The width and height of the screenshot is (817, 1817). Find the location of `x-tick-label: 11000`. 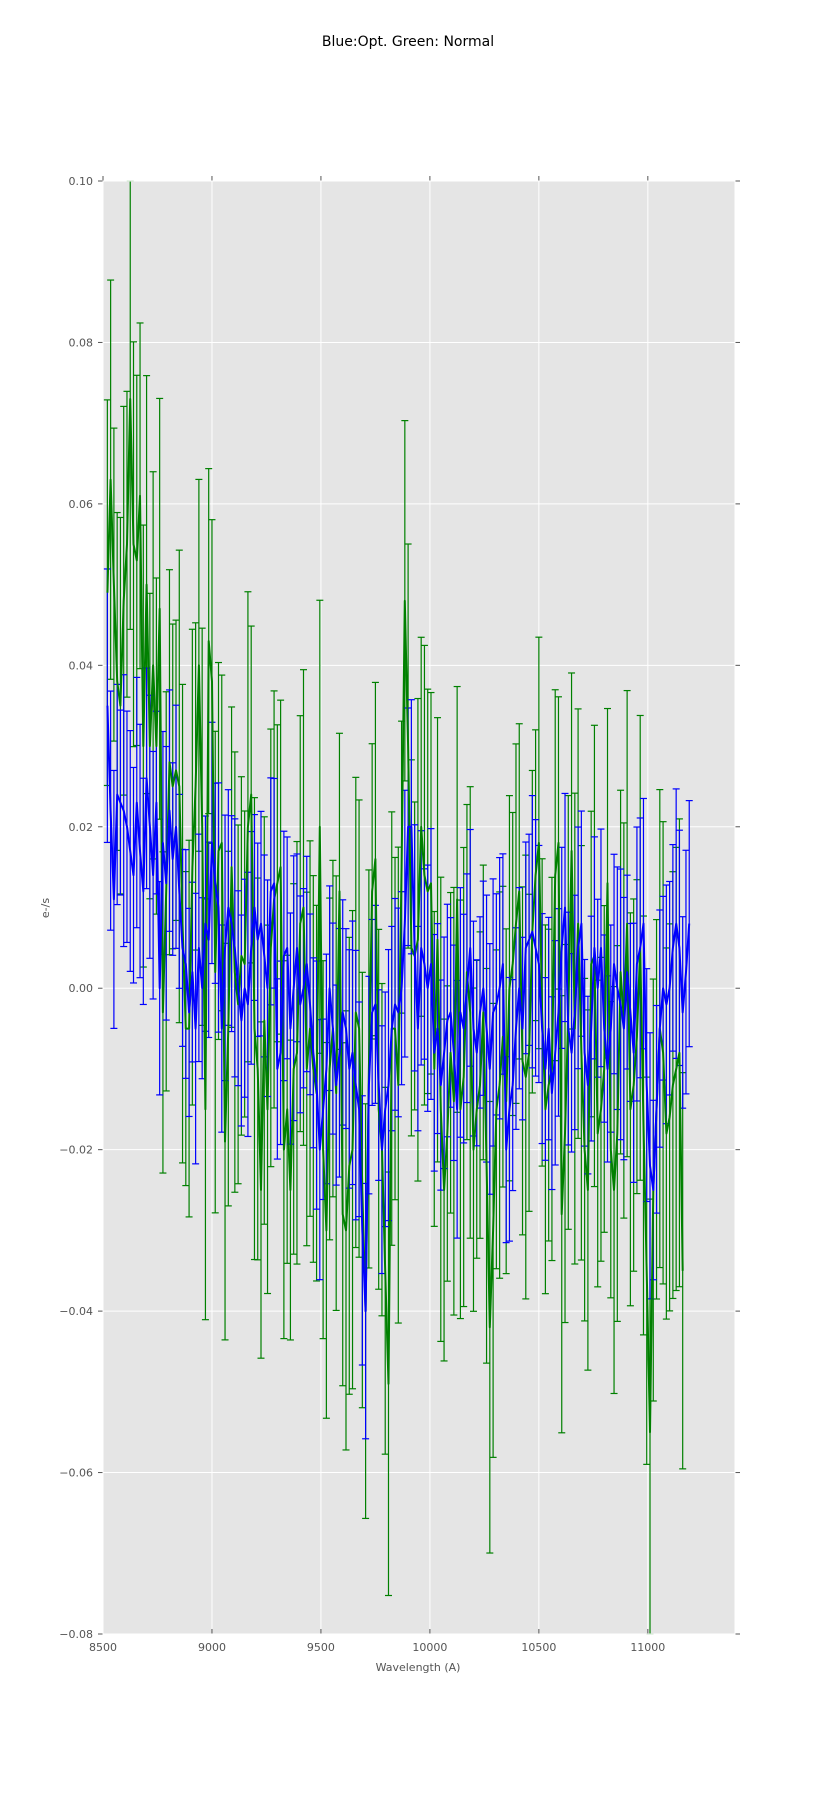

x-tick-label: 11000 is located at coordinates (647, 1647).